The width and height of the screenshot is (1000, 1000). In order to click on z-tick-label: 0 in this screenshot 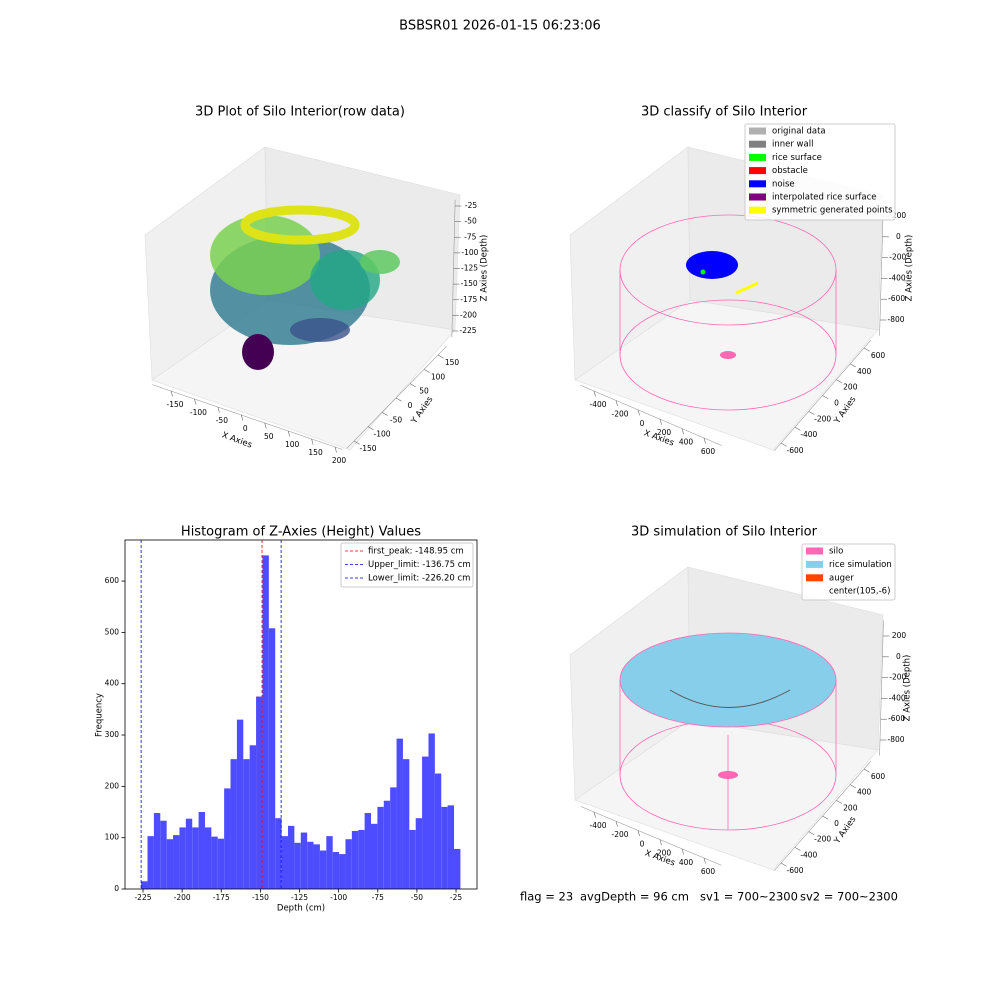, I will do `click(898, 236)`.